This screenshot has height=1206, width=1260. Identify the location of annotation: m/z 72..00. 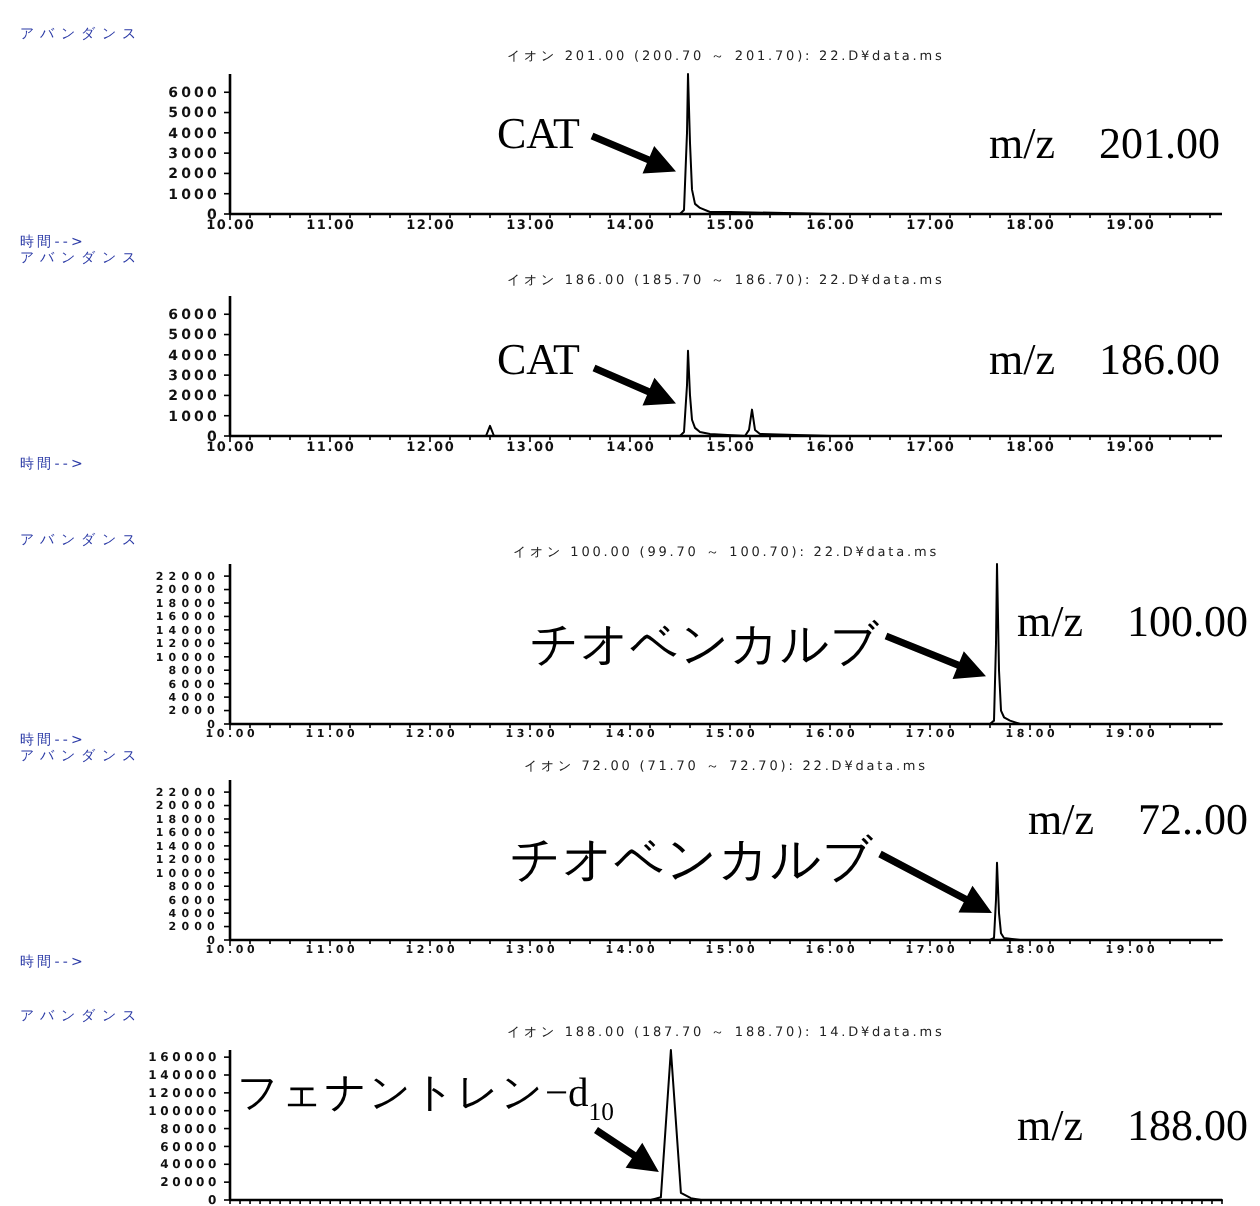
(1138, 819).